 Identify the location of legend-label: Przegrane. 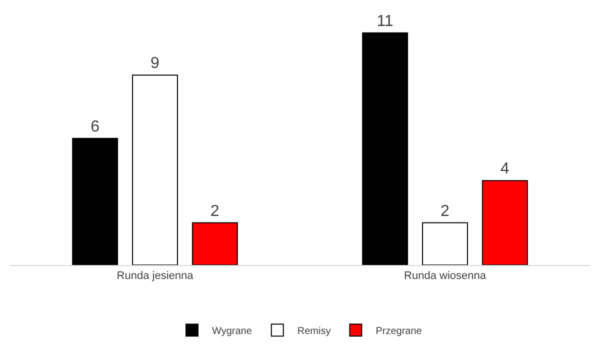
(399, 331).